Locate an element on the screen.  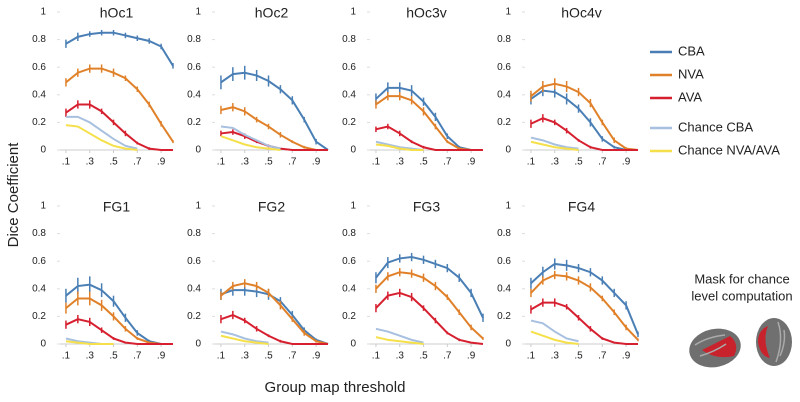
panel-title: hOc2 is located at coordinates (272, 13).